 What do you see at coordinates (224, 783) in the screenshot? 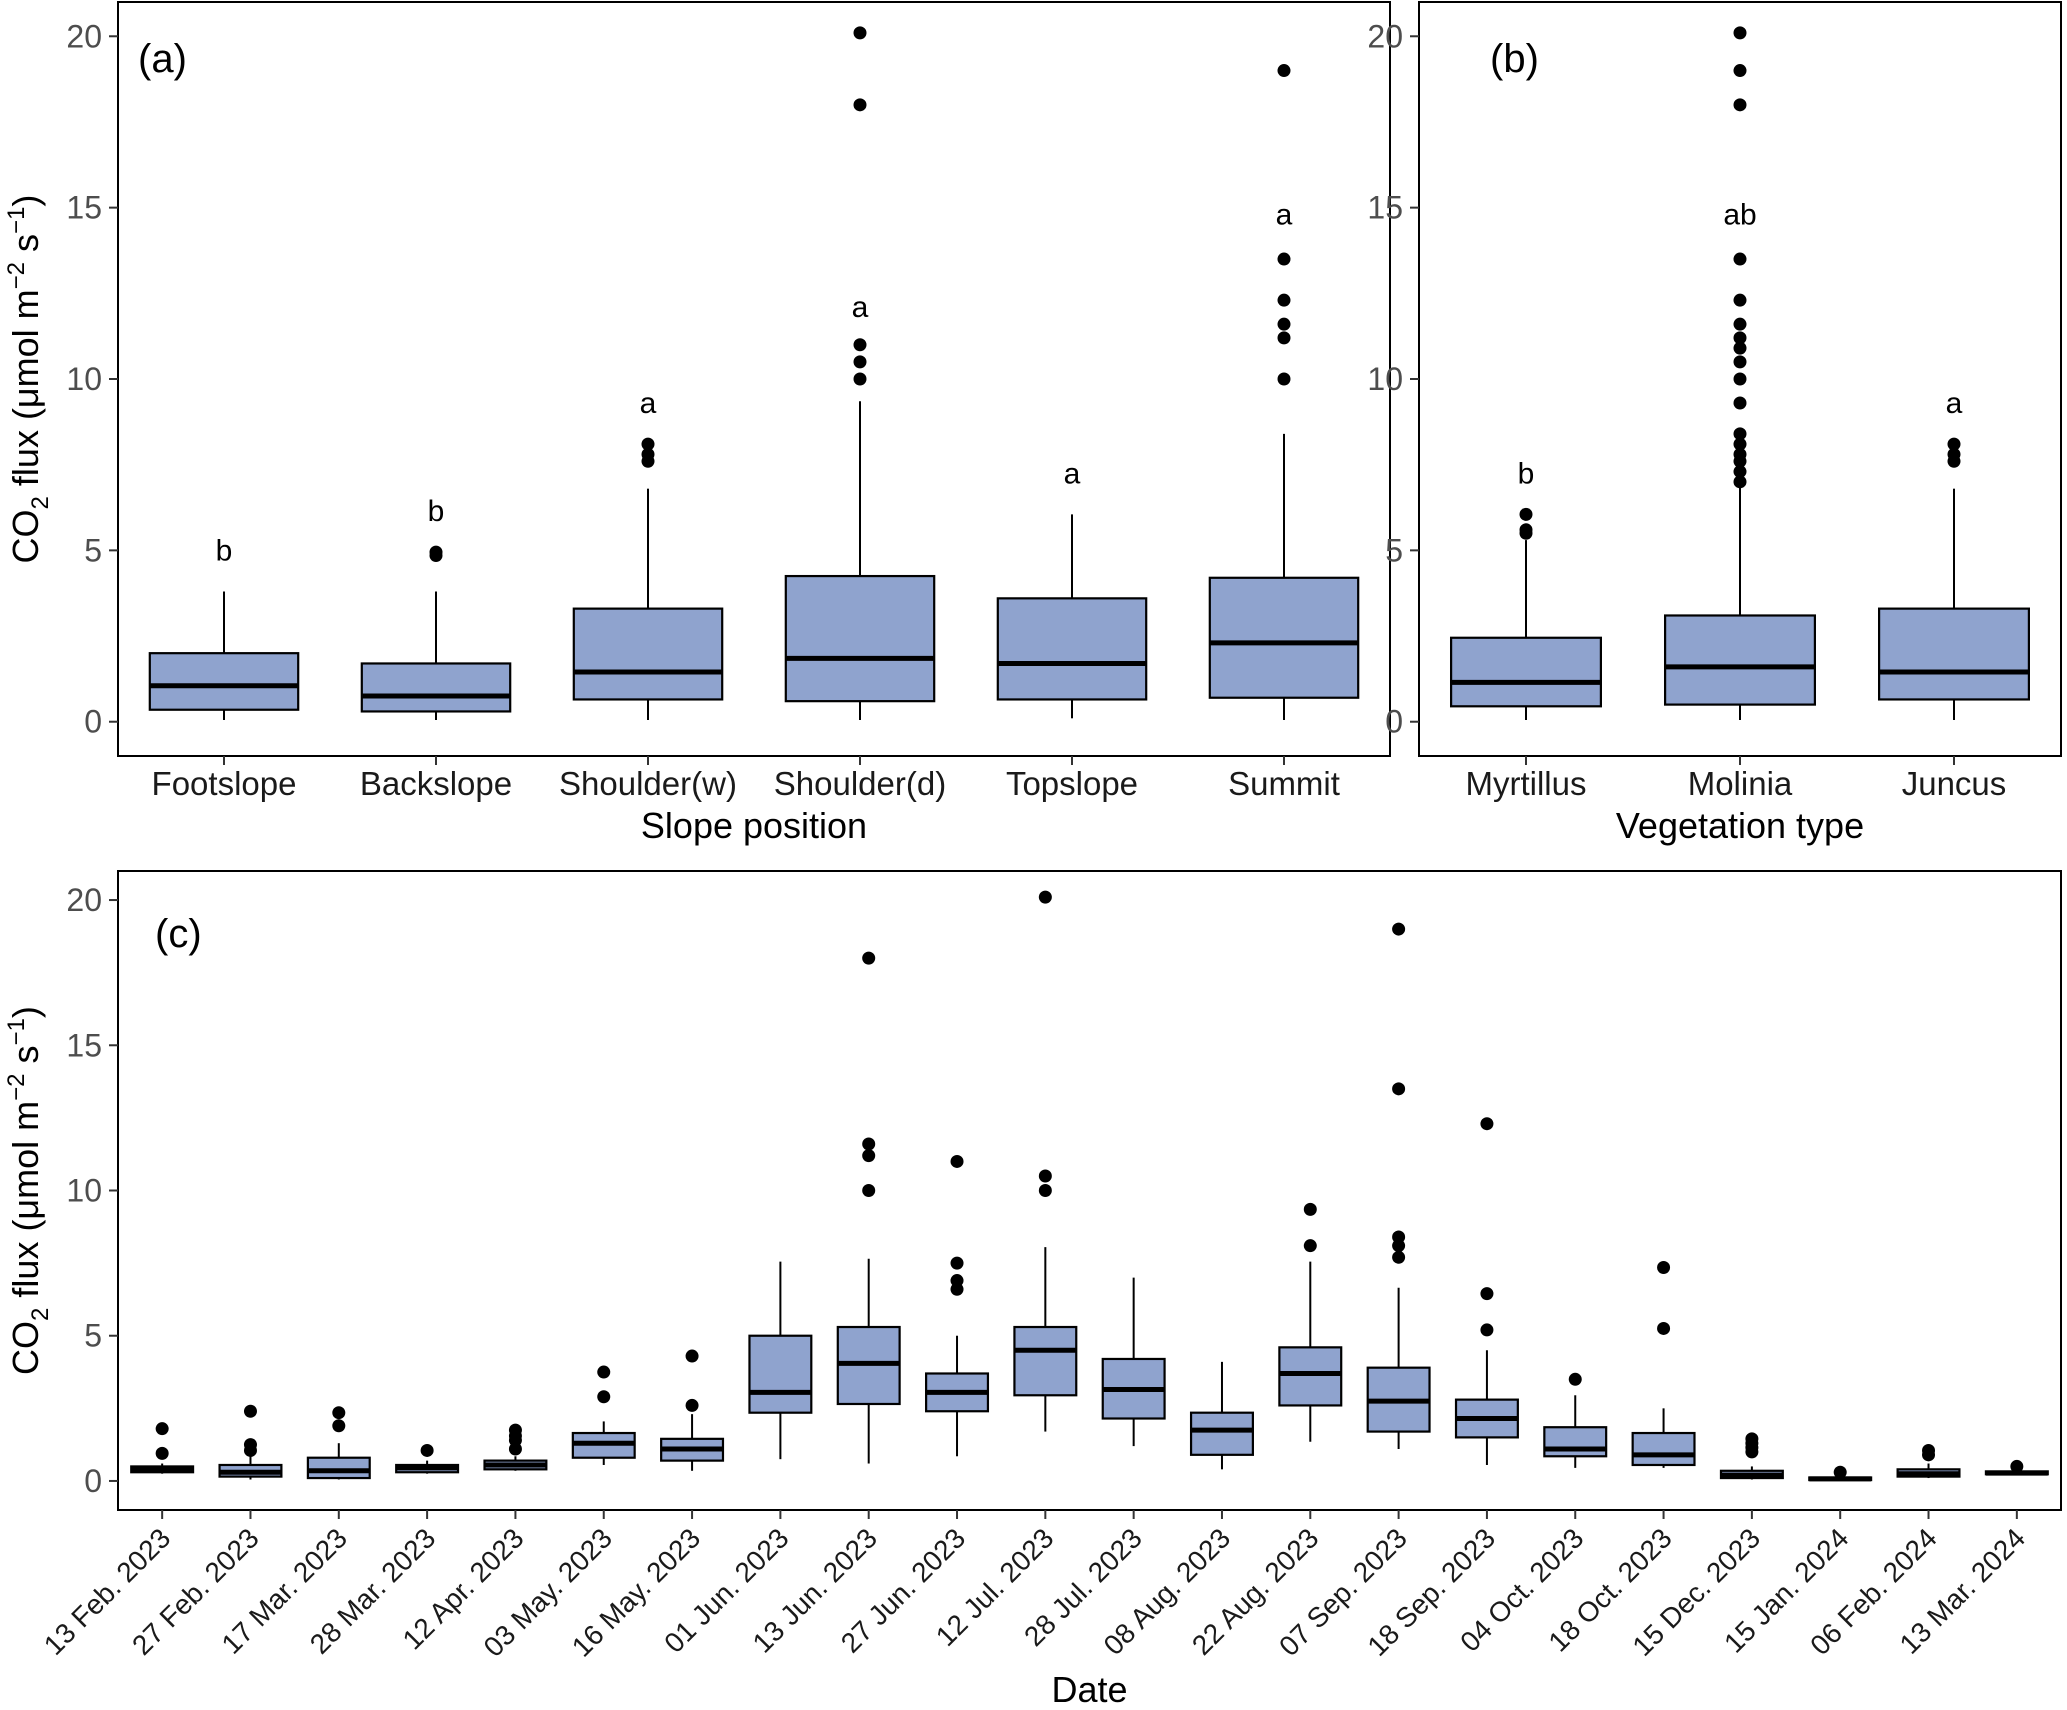
I see `x-tick-label: Footslope` at bounding box center [224, 783].